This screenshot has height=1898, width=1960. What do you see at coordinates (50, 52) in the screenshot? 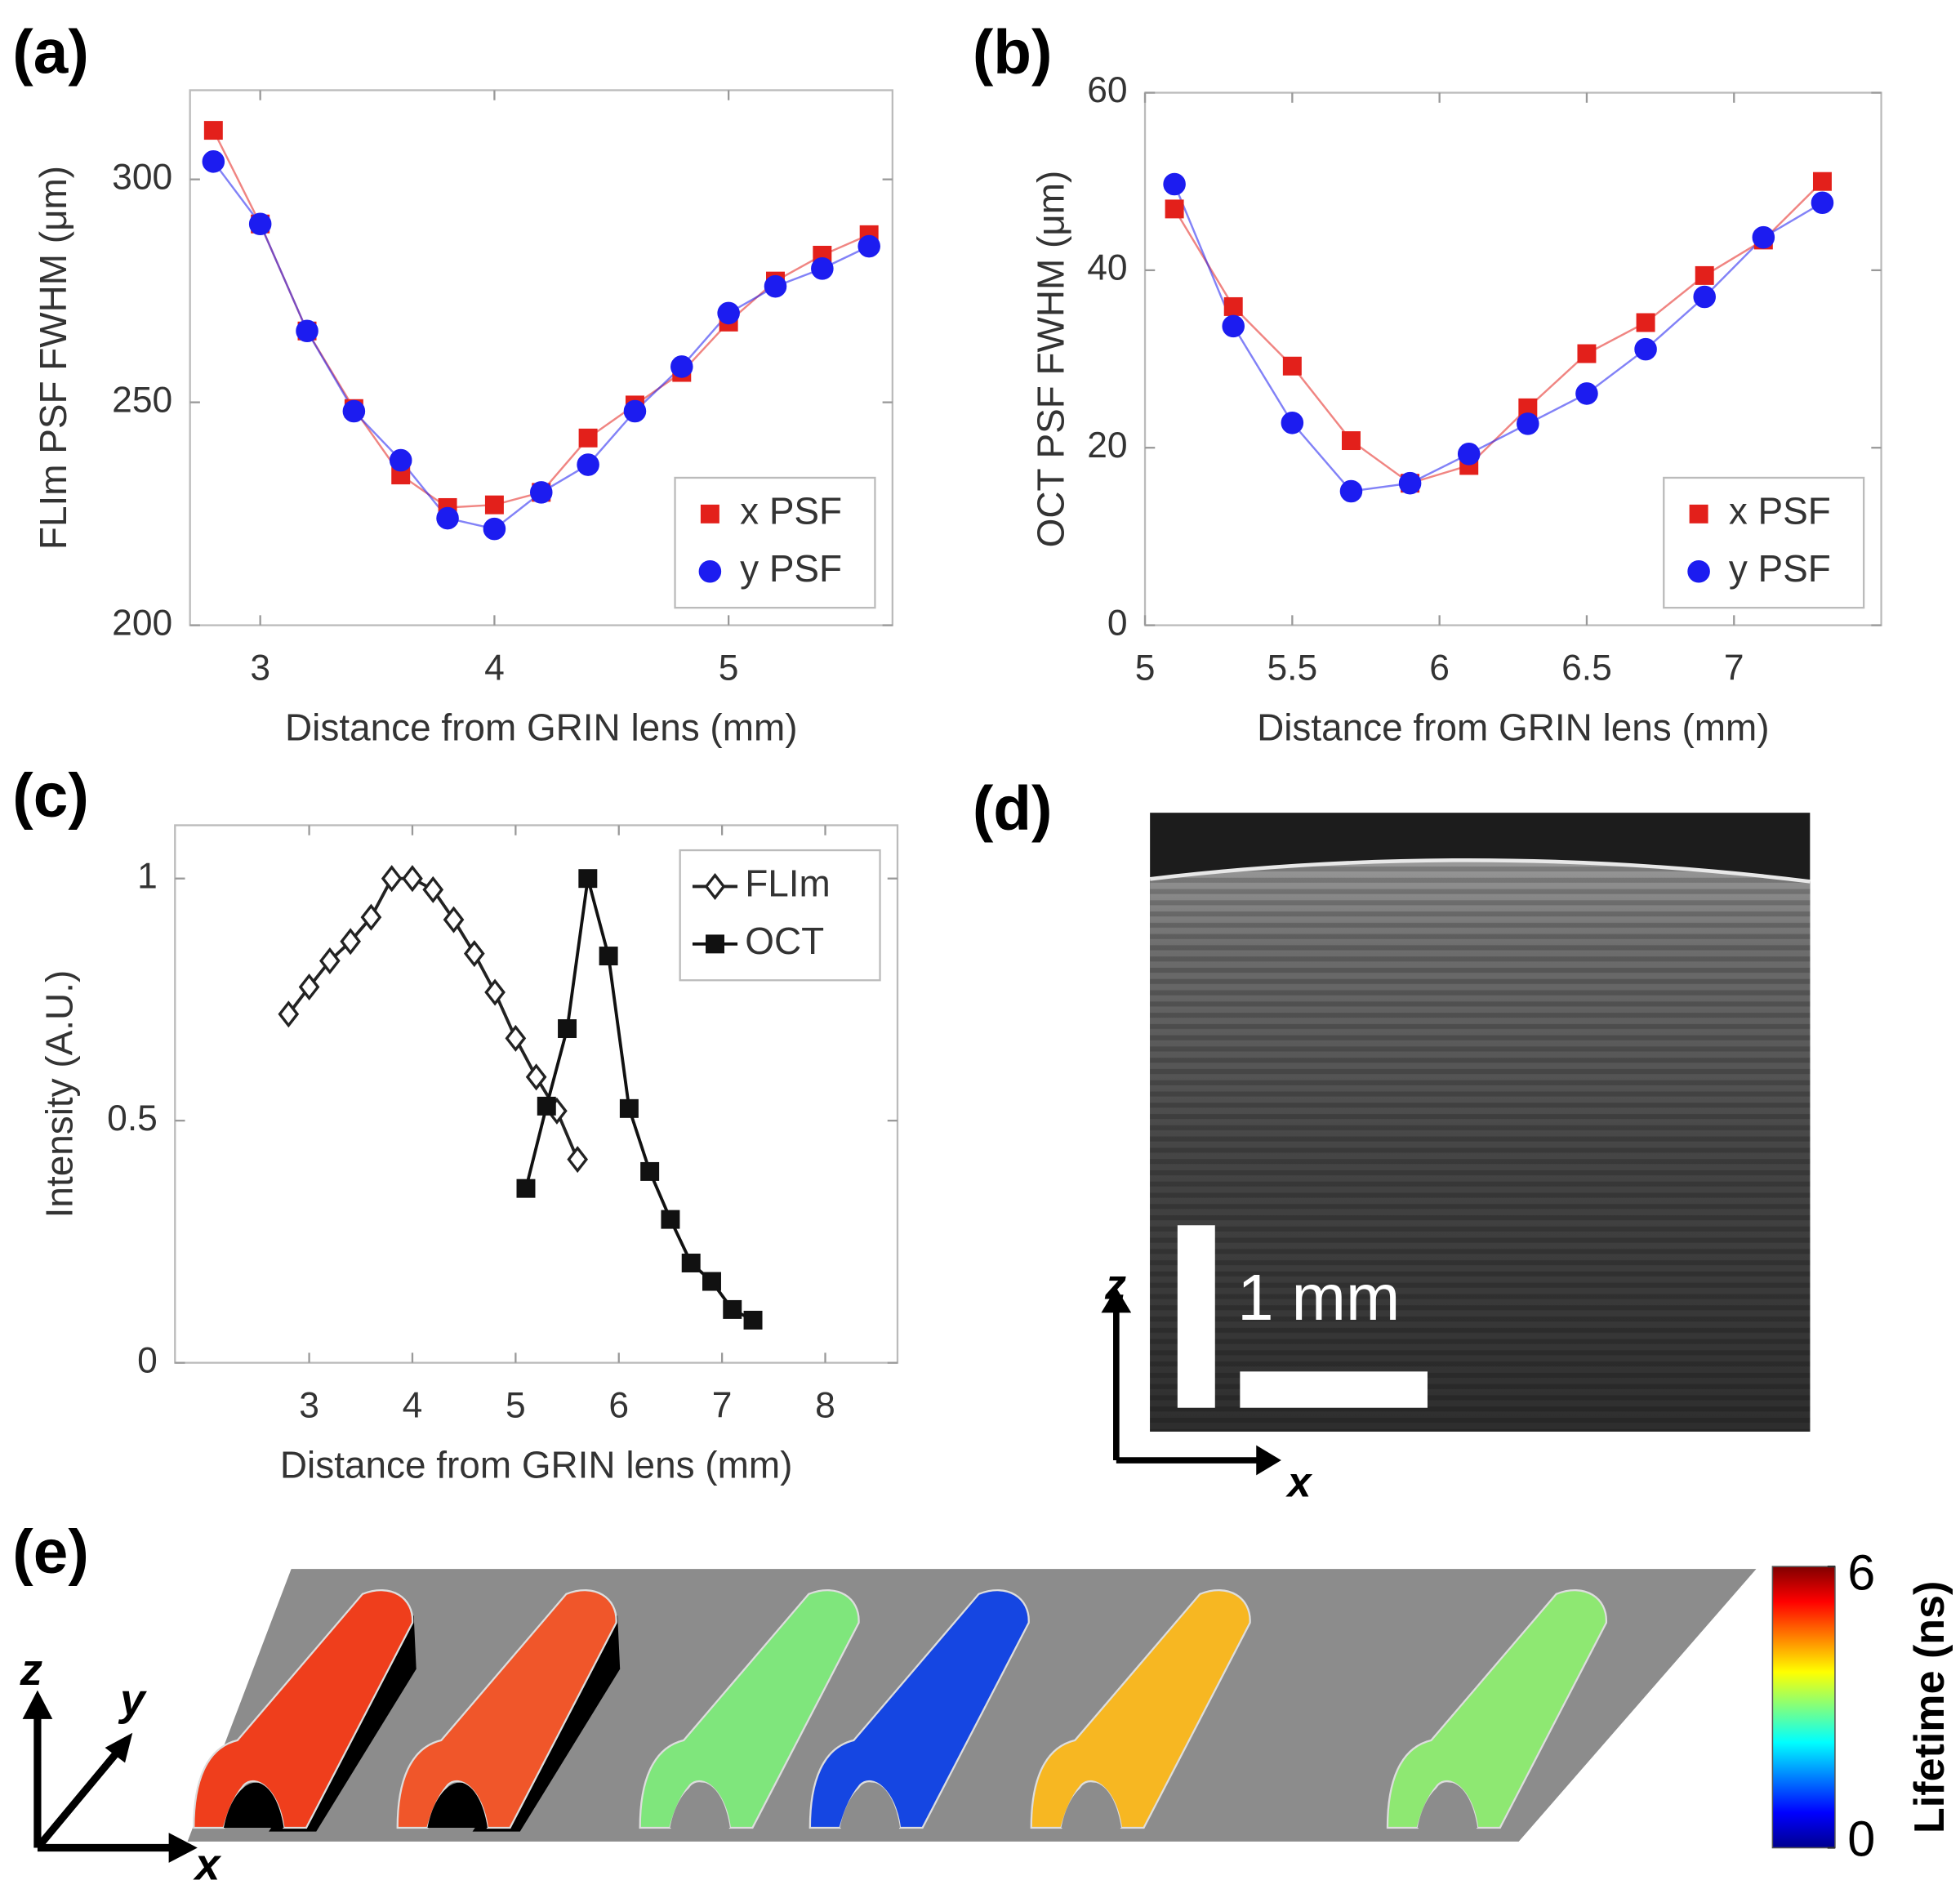
I see `panel-label: (a)` at bounding box center [50, 52].